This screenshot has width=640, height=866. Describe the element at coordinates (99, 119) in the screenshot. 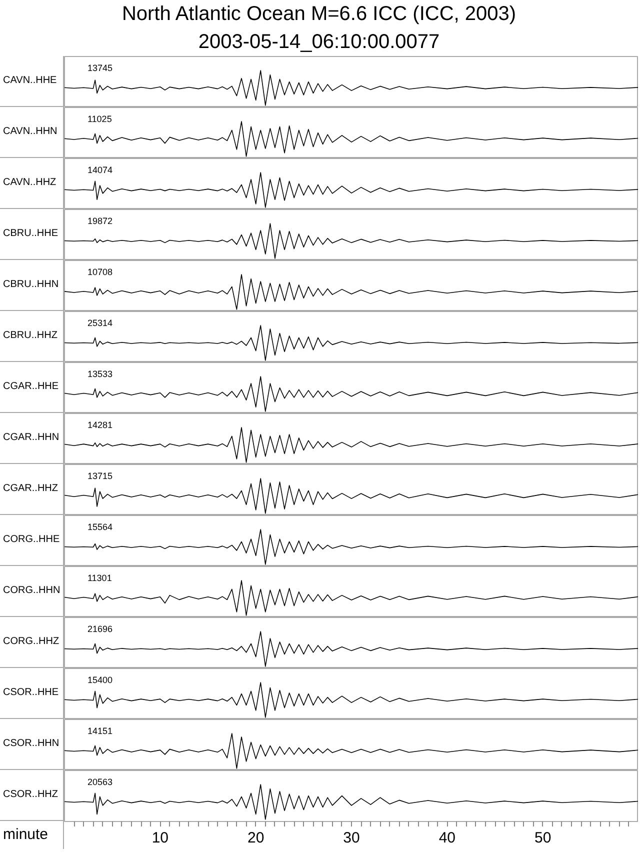

I see `annotation: 11025` at that location.